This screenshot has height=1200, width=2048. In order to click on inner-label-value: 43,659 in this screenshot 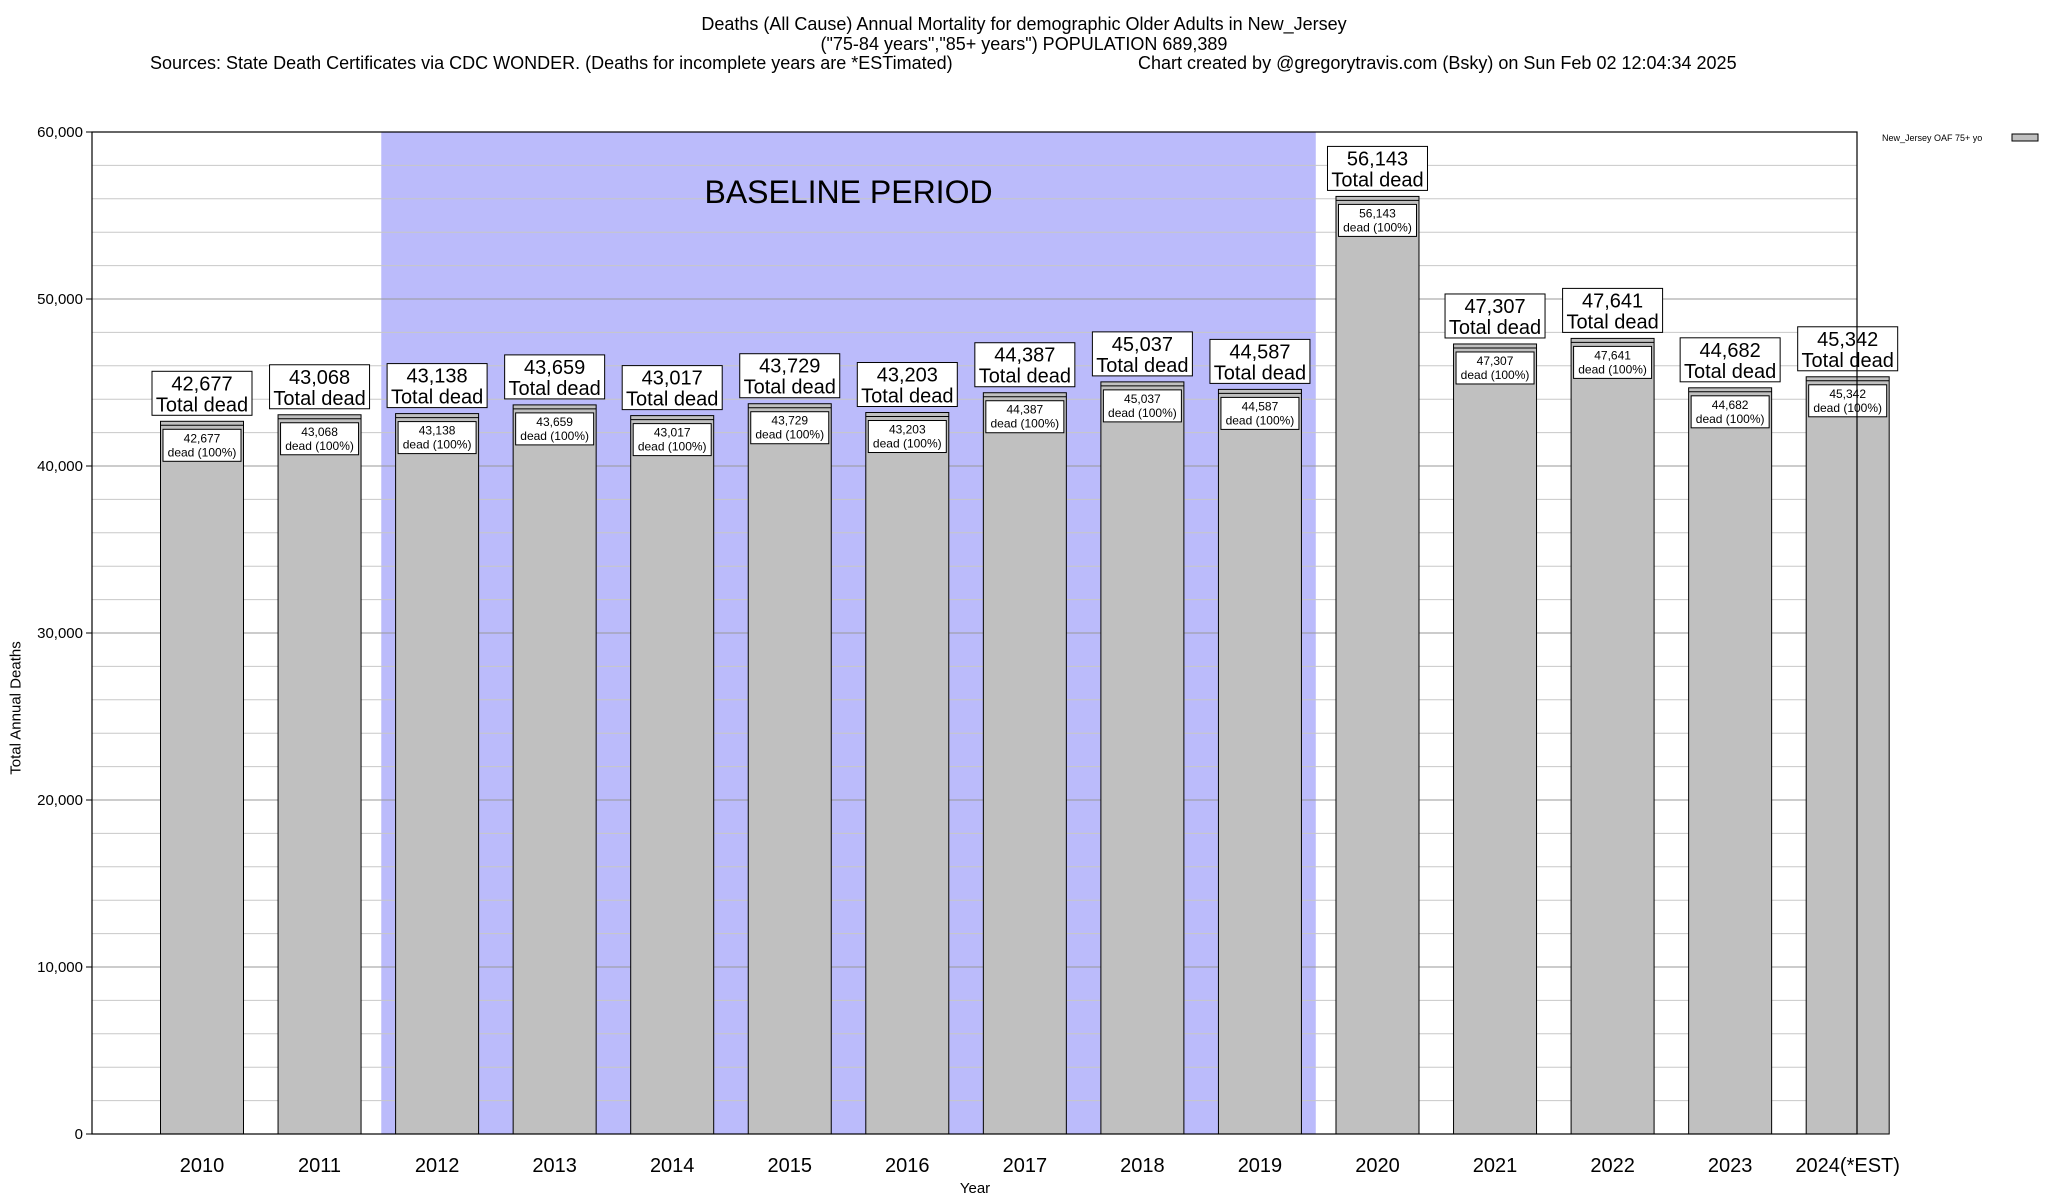, I will do `click(554, 422)`.